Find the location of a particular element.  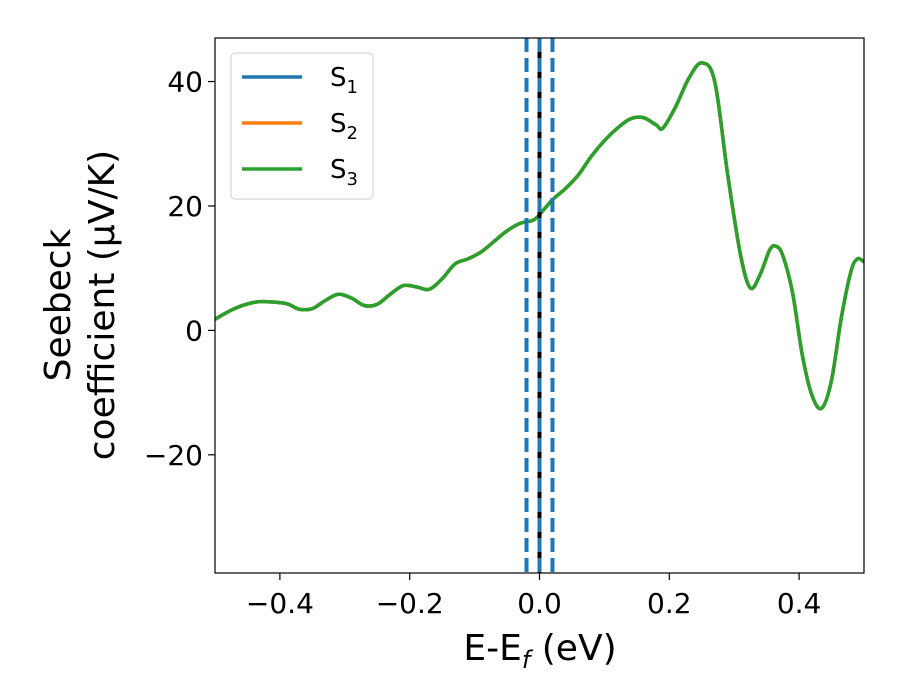

y-tick-label: 40 is located at coordinates (185, 82).